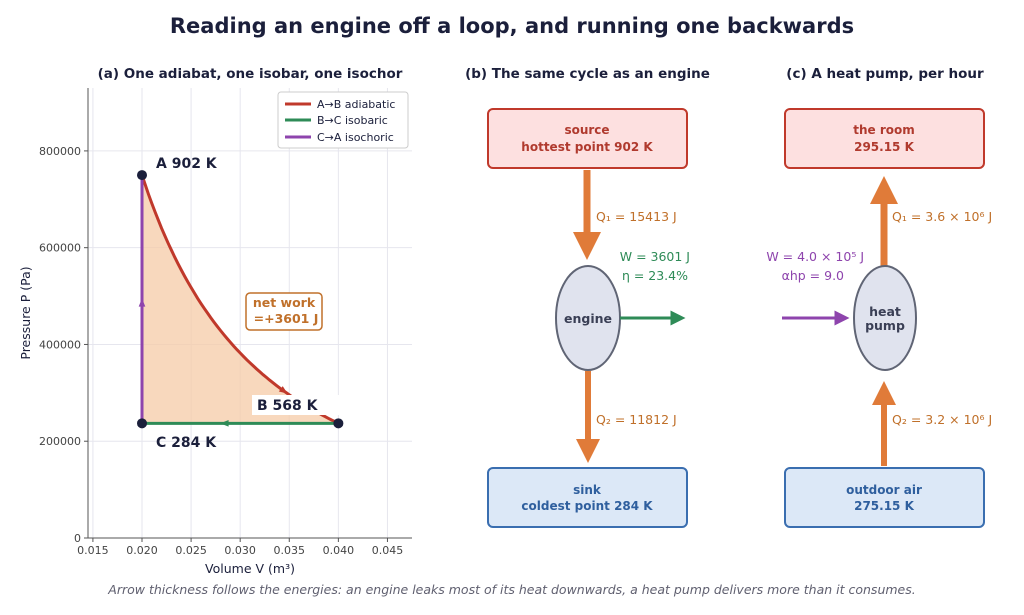 The image size is (1024, 615). I want to click on panel-b-title: (b) The same cycle as an engine, so click(587, 74).